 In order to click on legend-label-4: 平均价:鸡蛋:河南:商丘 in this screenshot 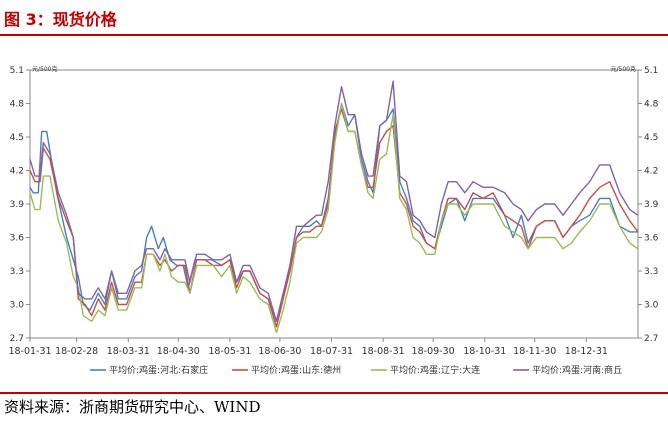, I will do `click(577, 370)`.